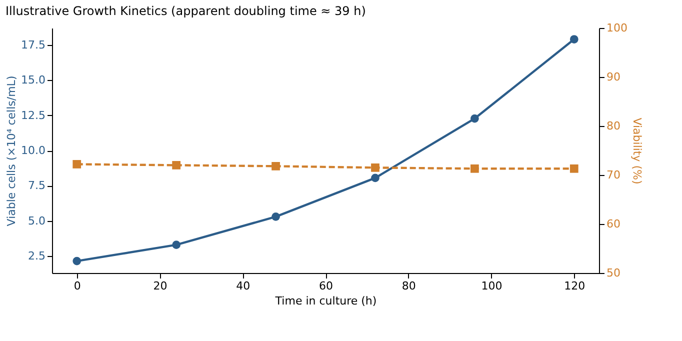  I want to click on y-axis-title: Viable cells (×10⁴ cells/mL), so click(11, 151).